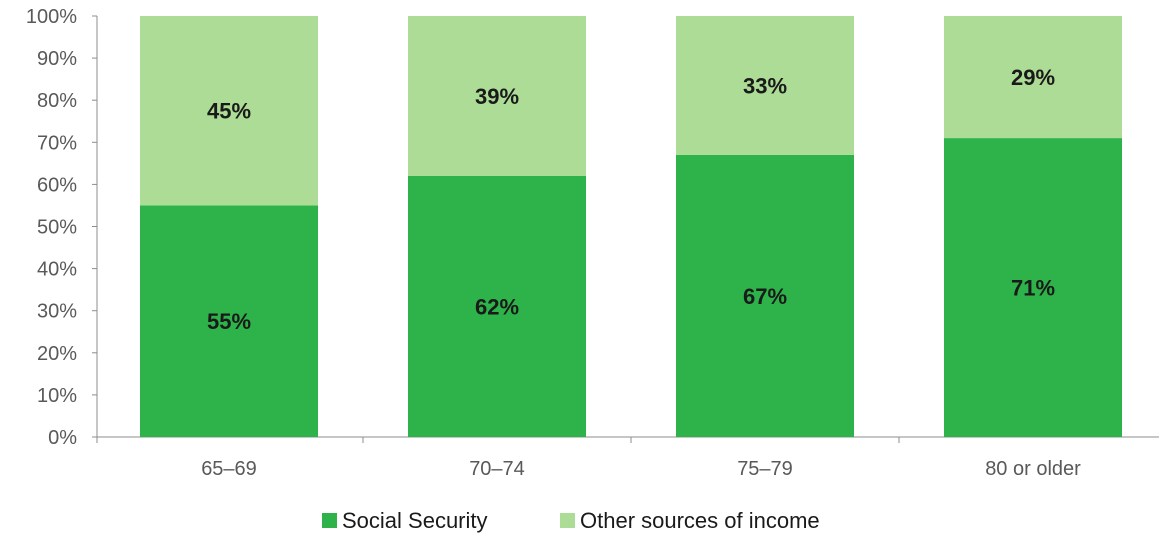  What do you see at coordinates (57, 270) in the screenshot?
I see `y-tick-label: 40%` at bounding box center [57, 270].